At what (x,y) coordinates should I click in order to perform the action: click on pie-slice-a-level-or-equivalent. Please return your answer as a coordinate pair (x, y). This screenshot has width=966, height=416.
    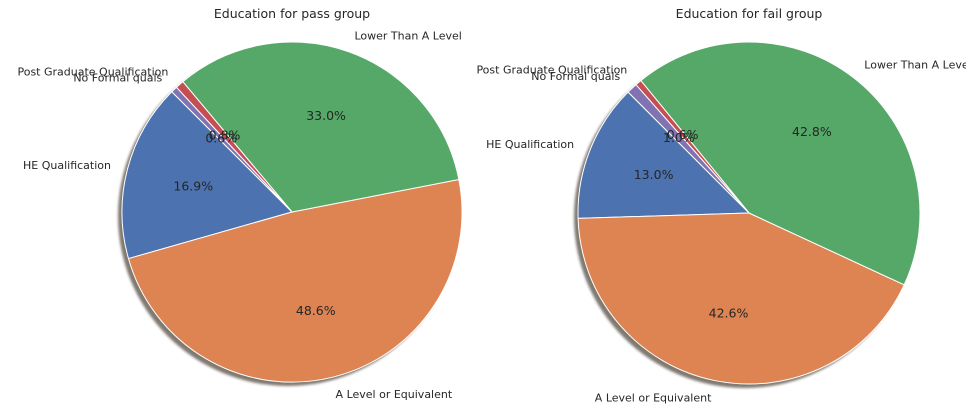
    Looking at the image, I should click on (741, 298).